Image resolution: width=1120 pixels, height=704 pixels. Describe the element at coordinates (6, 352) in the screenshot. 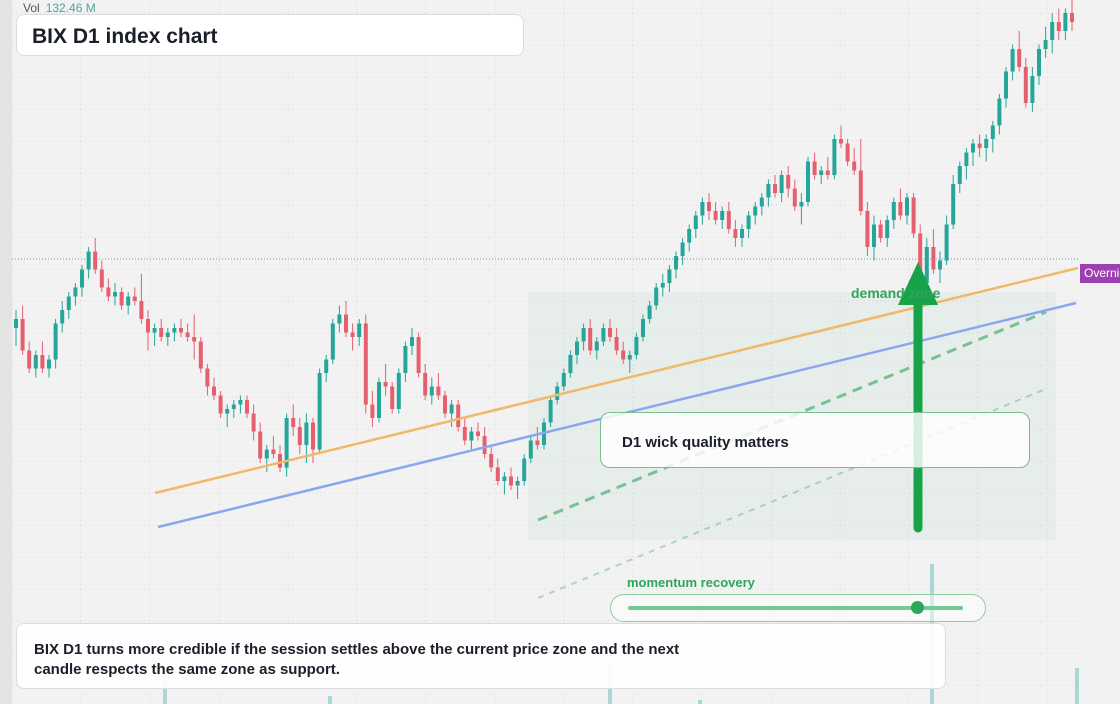

I see `left-edge-strip` at that location.